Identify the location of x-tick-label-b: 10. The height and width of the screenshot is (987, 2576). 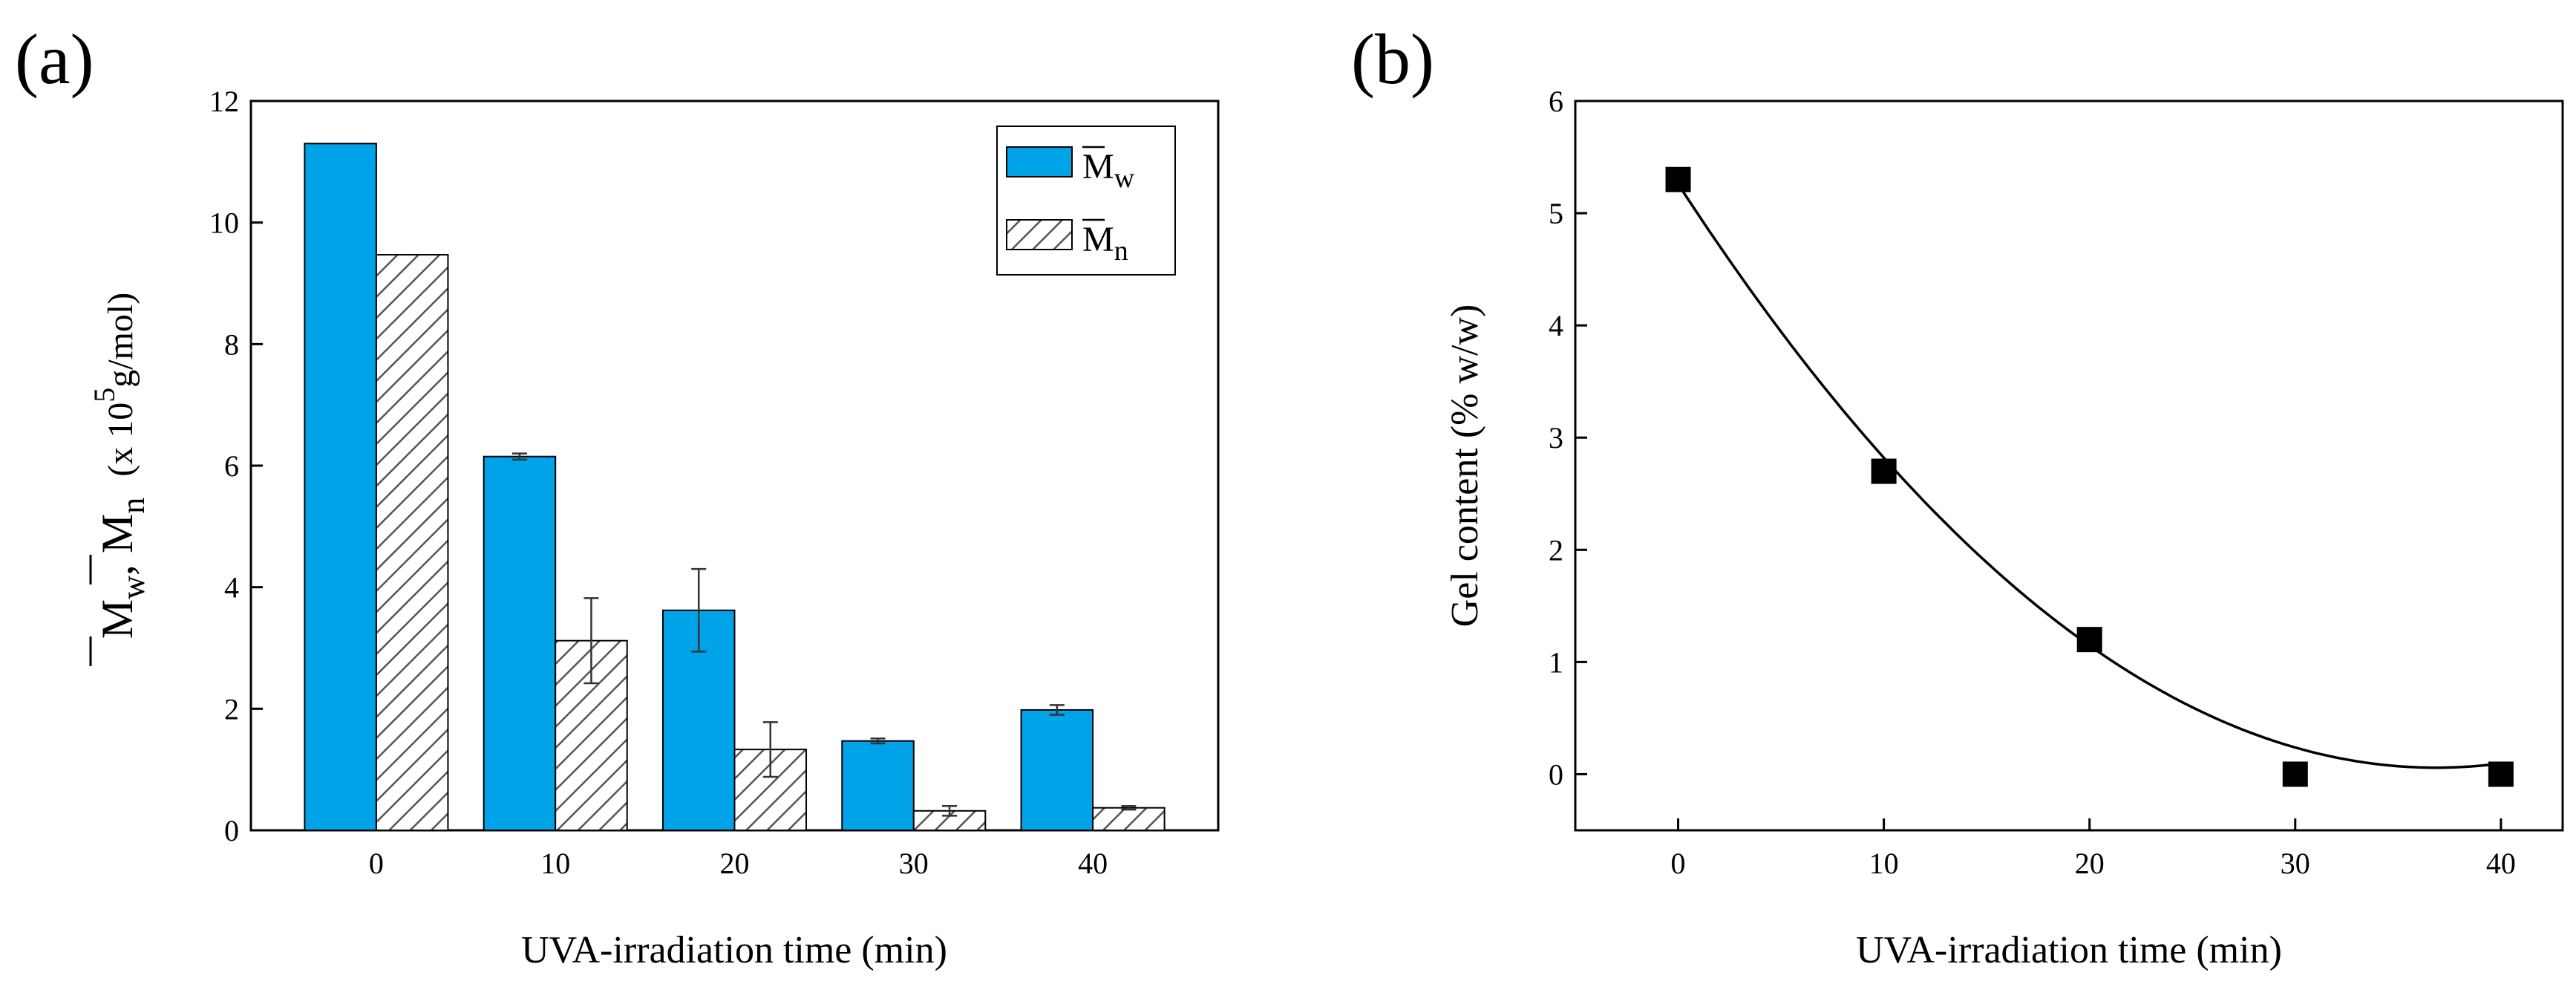
(1884, 863).